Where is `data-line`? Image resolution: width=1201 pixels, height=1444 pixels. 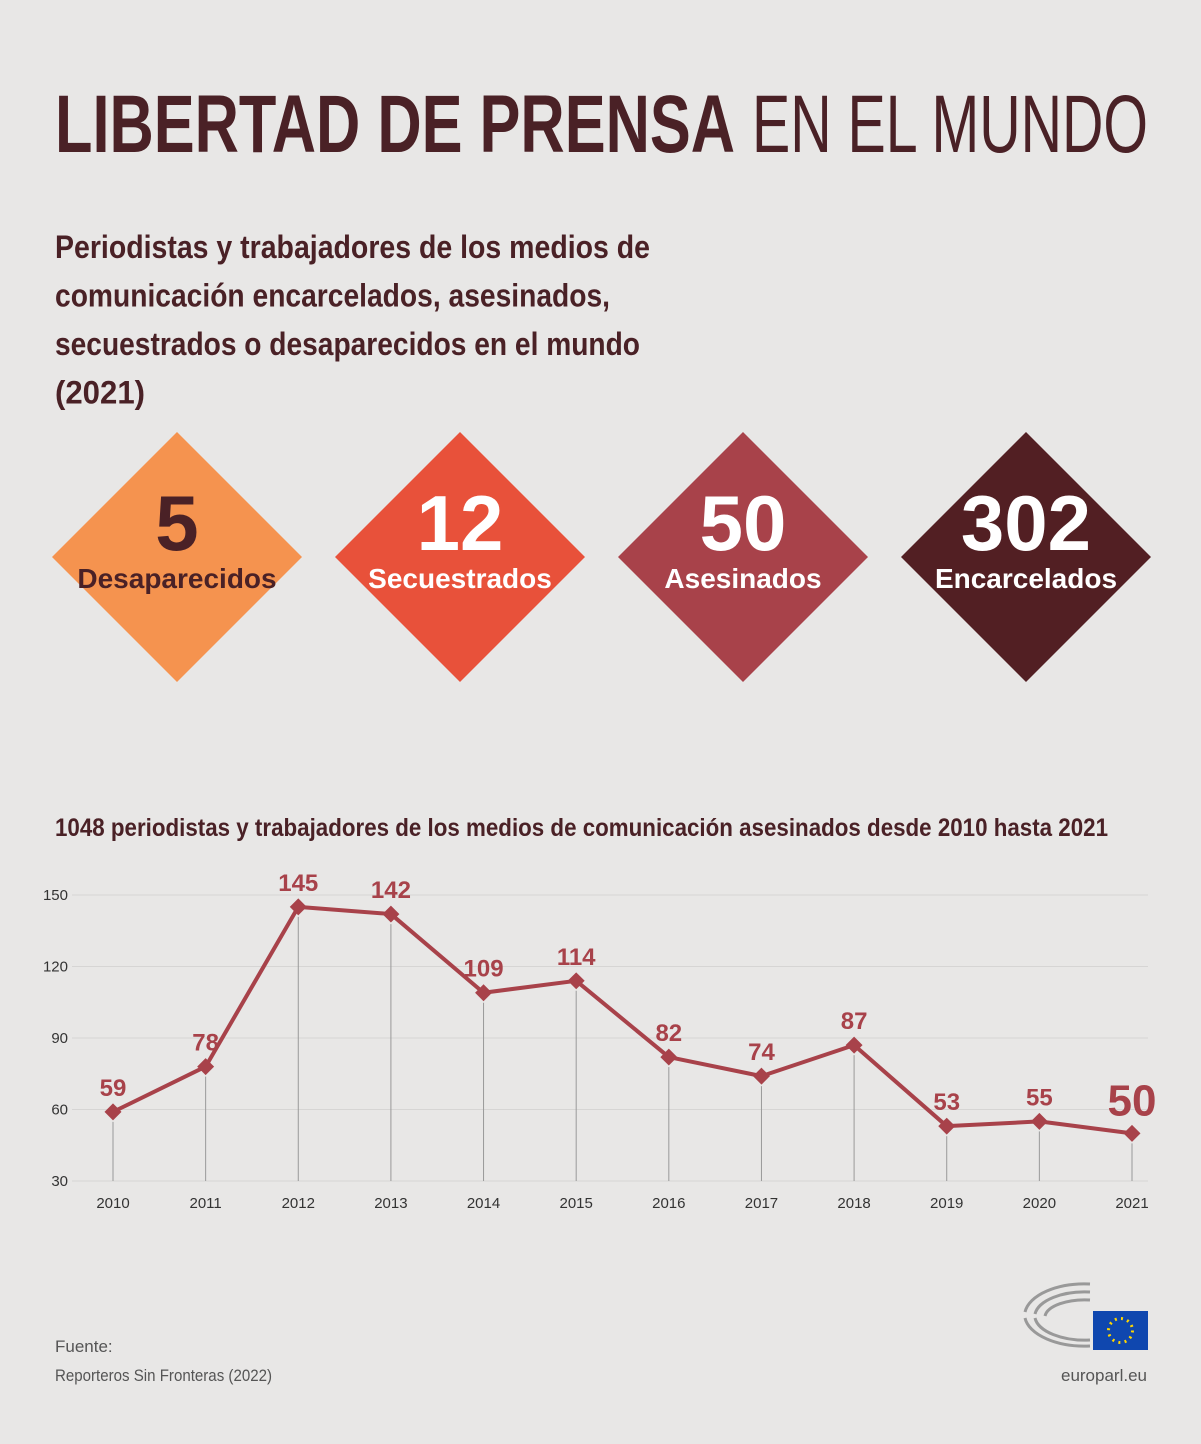
data-line is located at coordinates (622, 1020).